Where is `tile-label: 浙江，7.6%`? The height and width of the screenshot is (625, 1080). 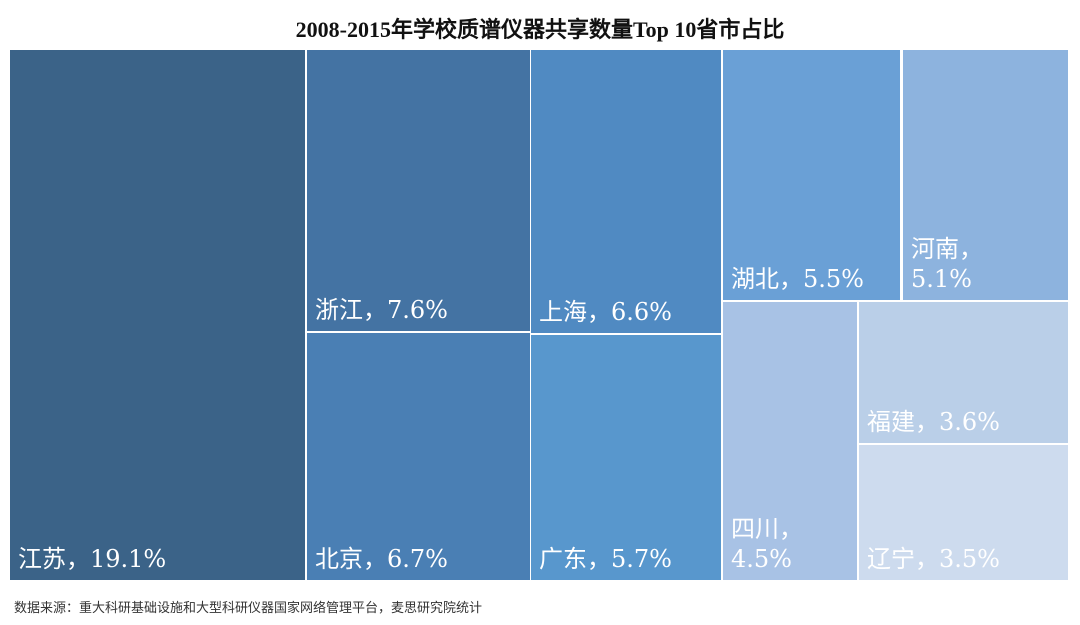 tile-label: 浙江，7.6% is located at coordinates (381, 310).